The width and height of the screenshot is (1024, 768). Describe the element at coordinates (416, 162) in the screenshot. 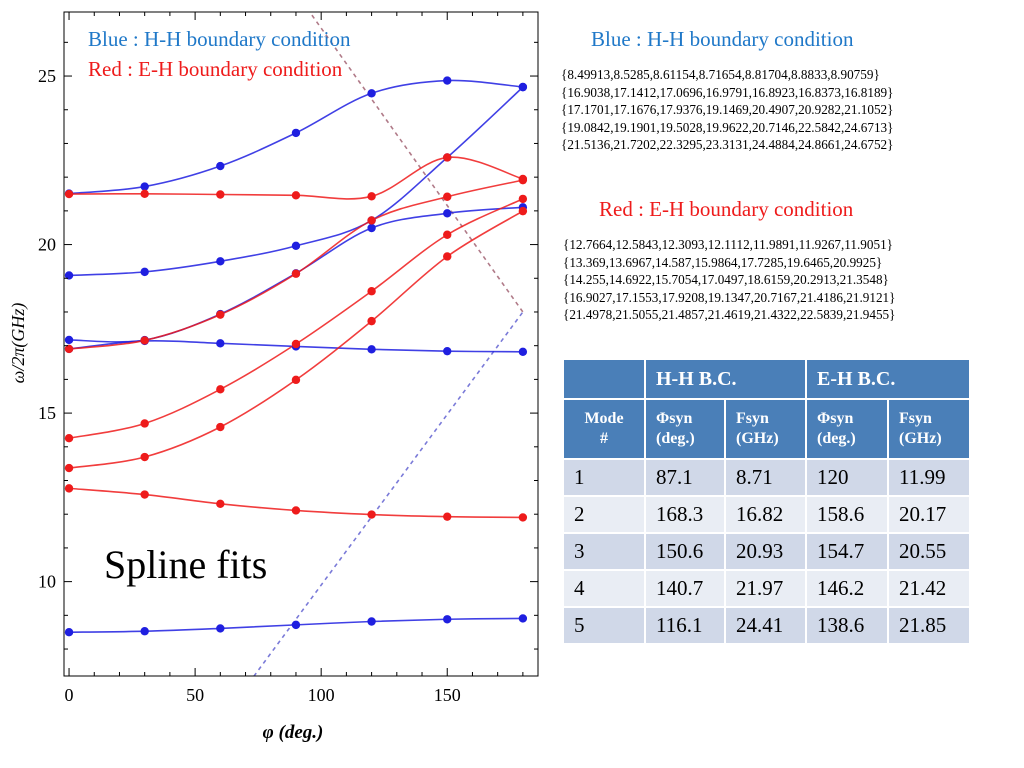

I see `light-line` at that location.